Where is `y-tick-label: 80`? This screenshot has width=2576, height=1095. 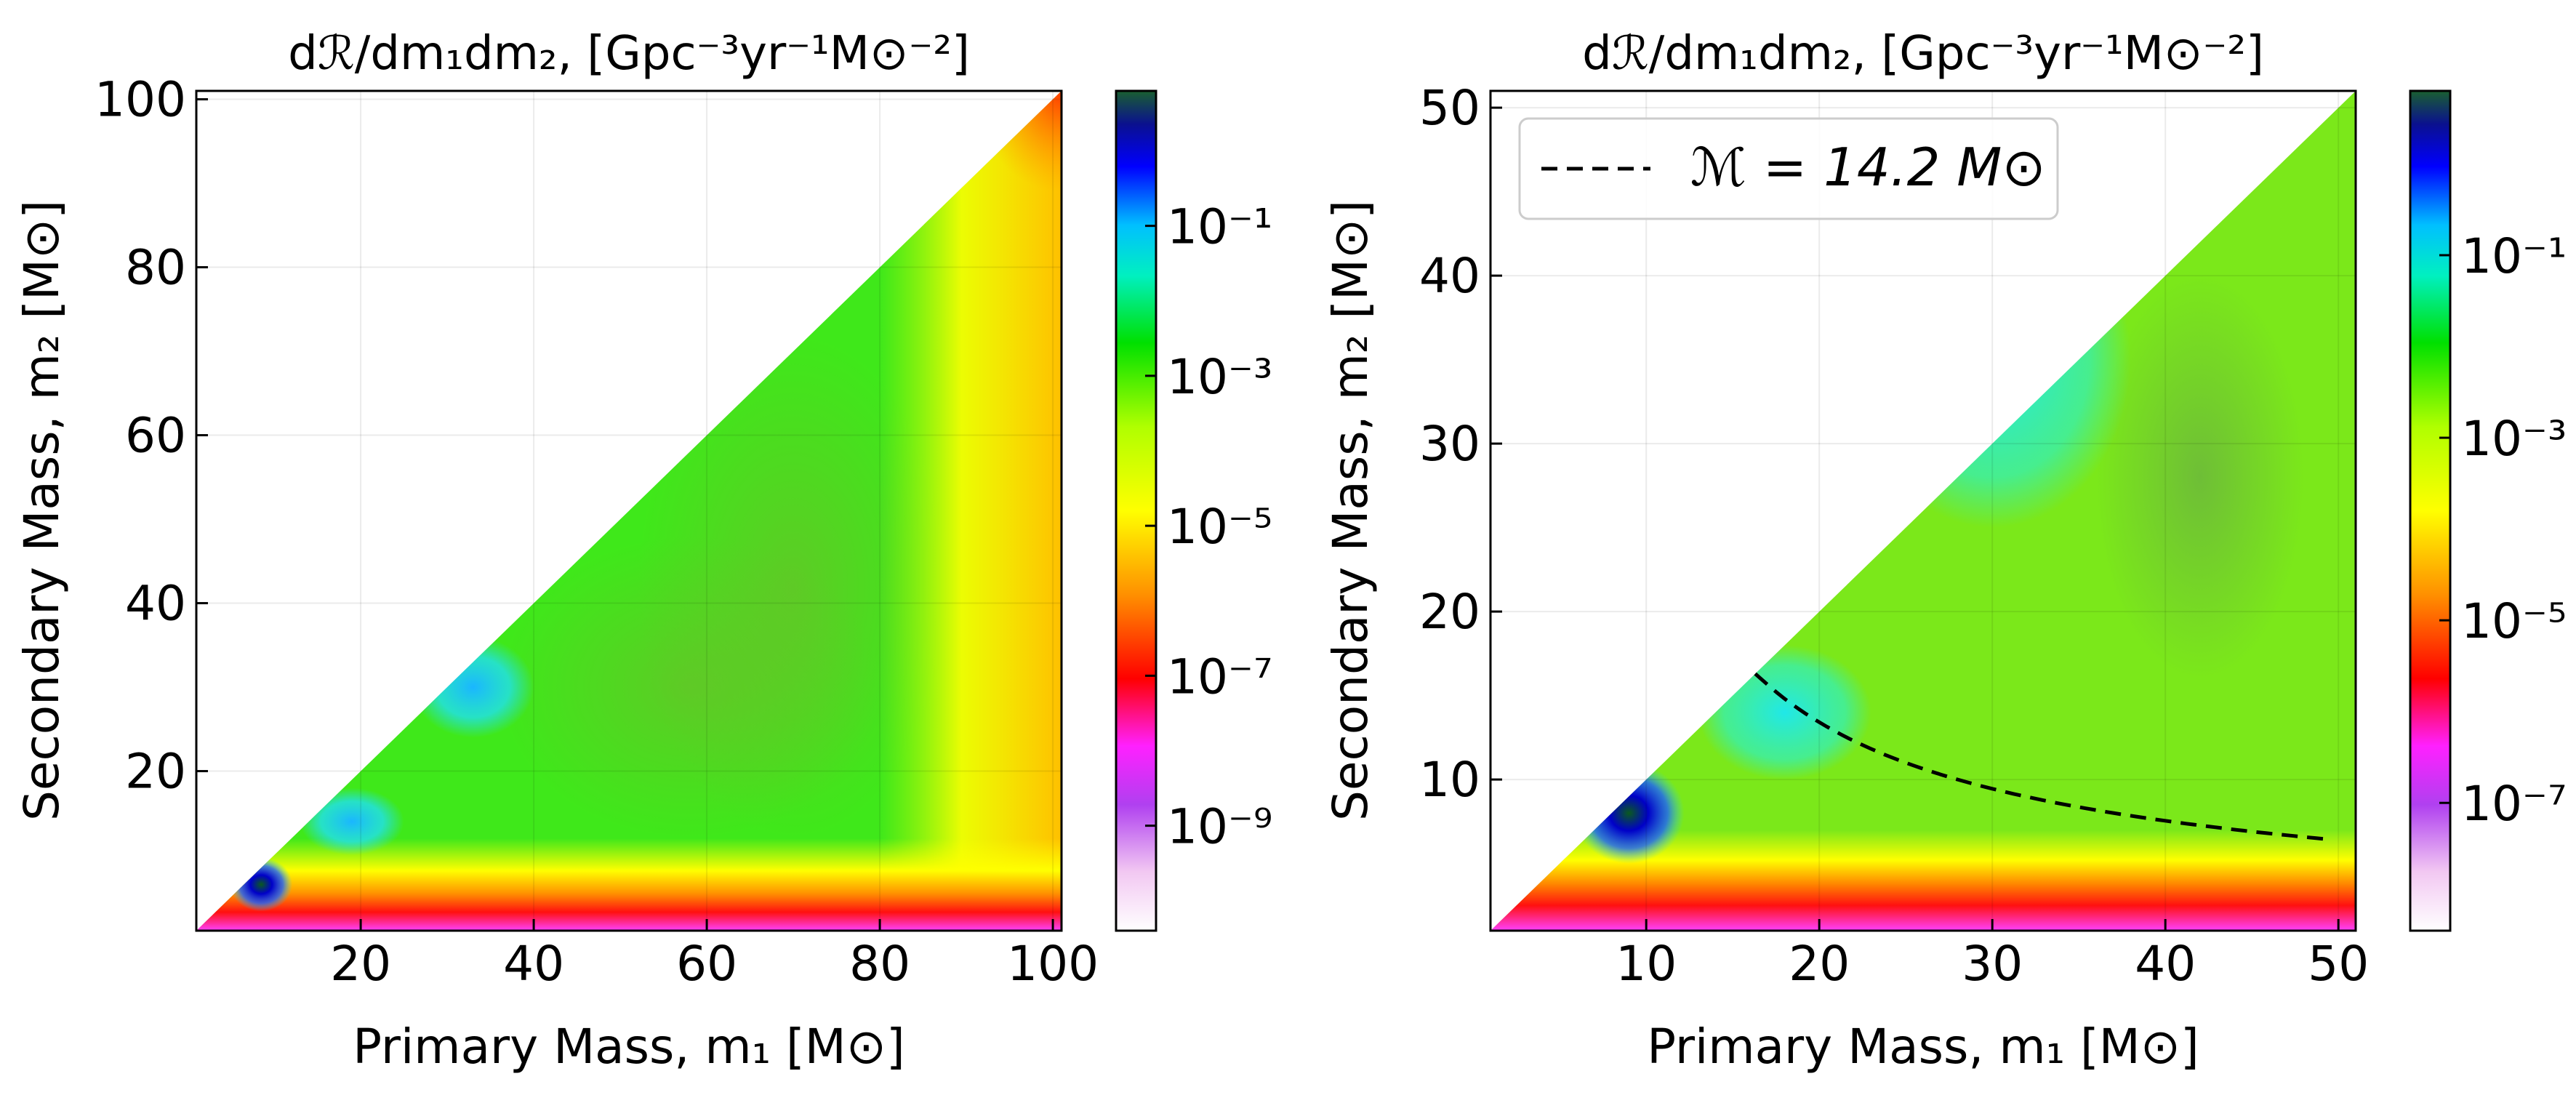 y-tick-label: 80 is located at coordinates (155, 268).